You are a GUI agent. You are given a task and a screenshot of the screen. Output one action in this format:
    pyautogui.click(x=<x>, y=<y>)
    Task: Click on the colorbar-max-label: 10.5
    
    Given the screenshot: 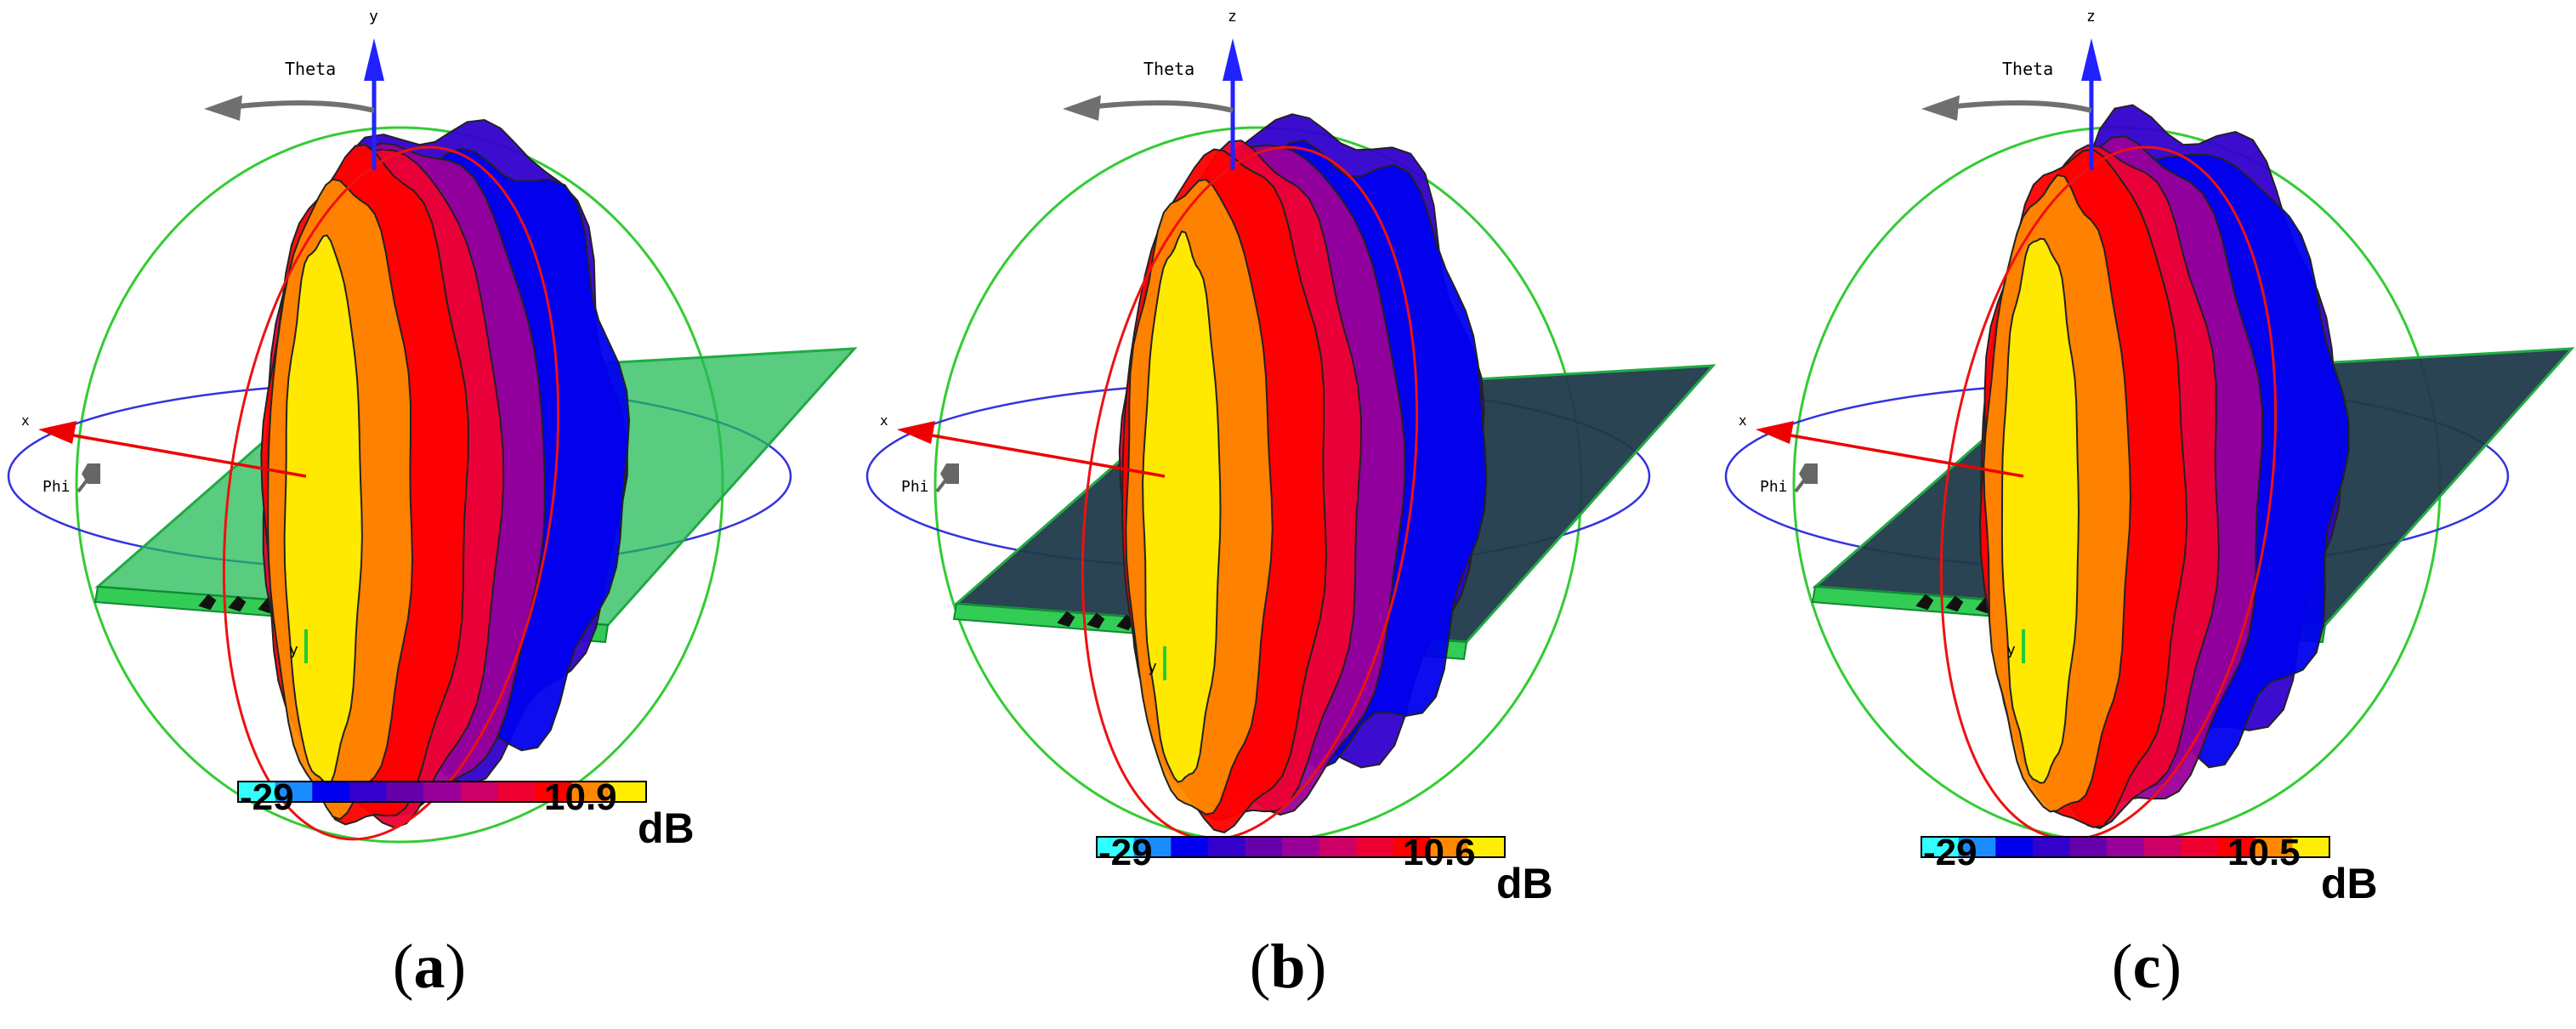 What is the action you would take?
    pyautogui.click(x=2264, y=852)
    